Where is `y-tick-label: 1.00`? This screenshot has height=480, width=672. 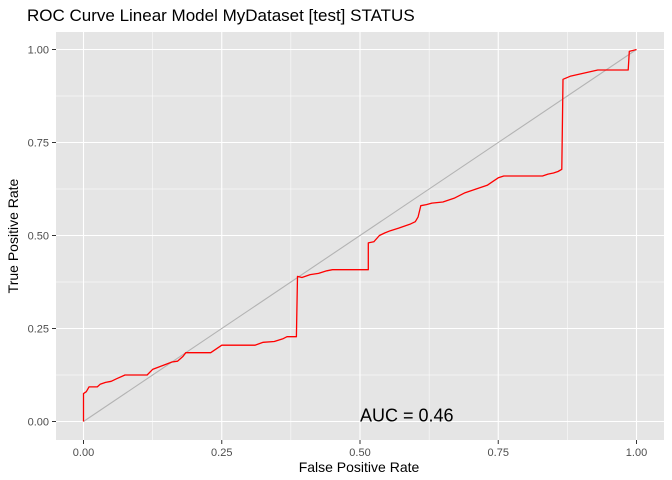
y-tick-label: 1.00 is located at coordinates (38, 51).